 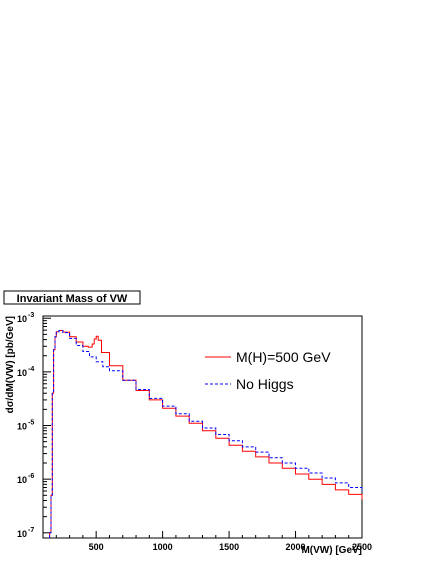 I want to click on y-tick-exponent: -4, so click(x=31, y=369).